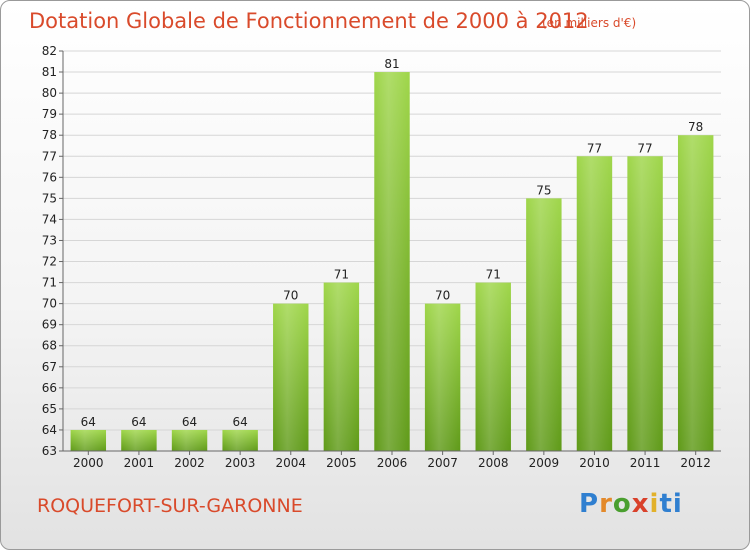  I want to click on logo-letter: r, so click(606, 504).